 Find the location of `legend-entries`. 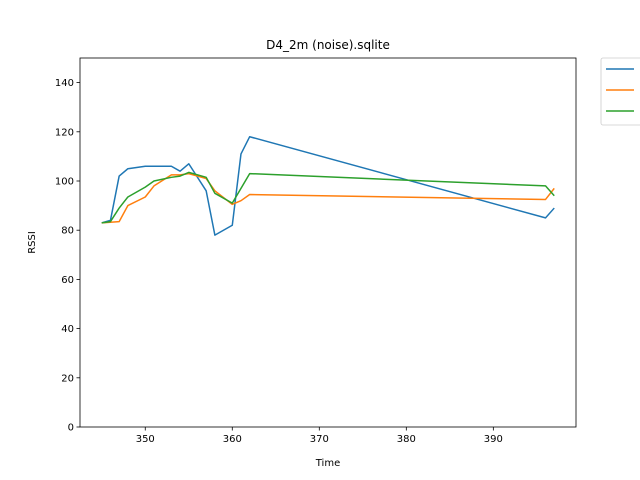

legend-entries is located at coordinates (620, 90).